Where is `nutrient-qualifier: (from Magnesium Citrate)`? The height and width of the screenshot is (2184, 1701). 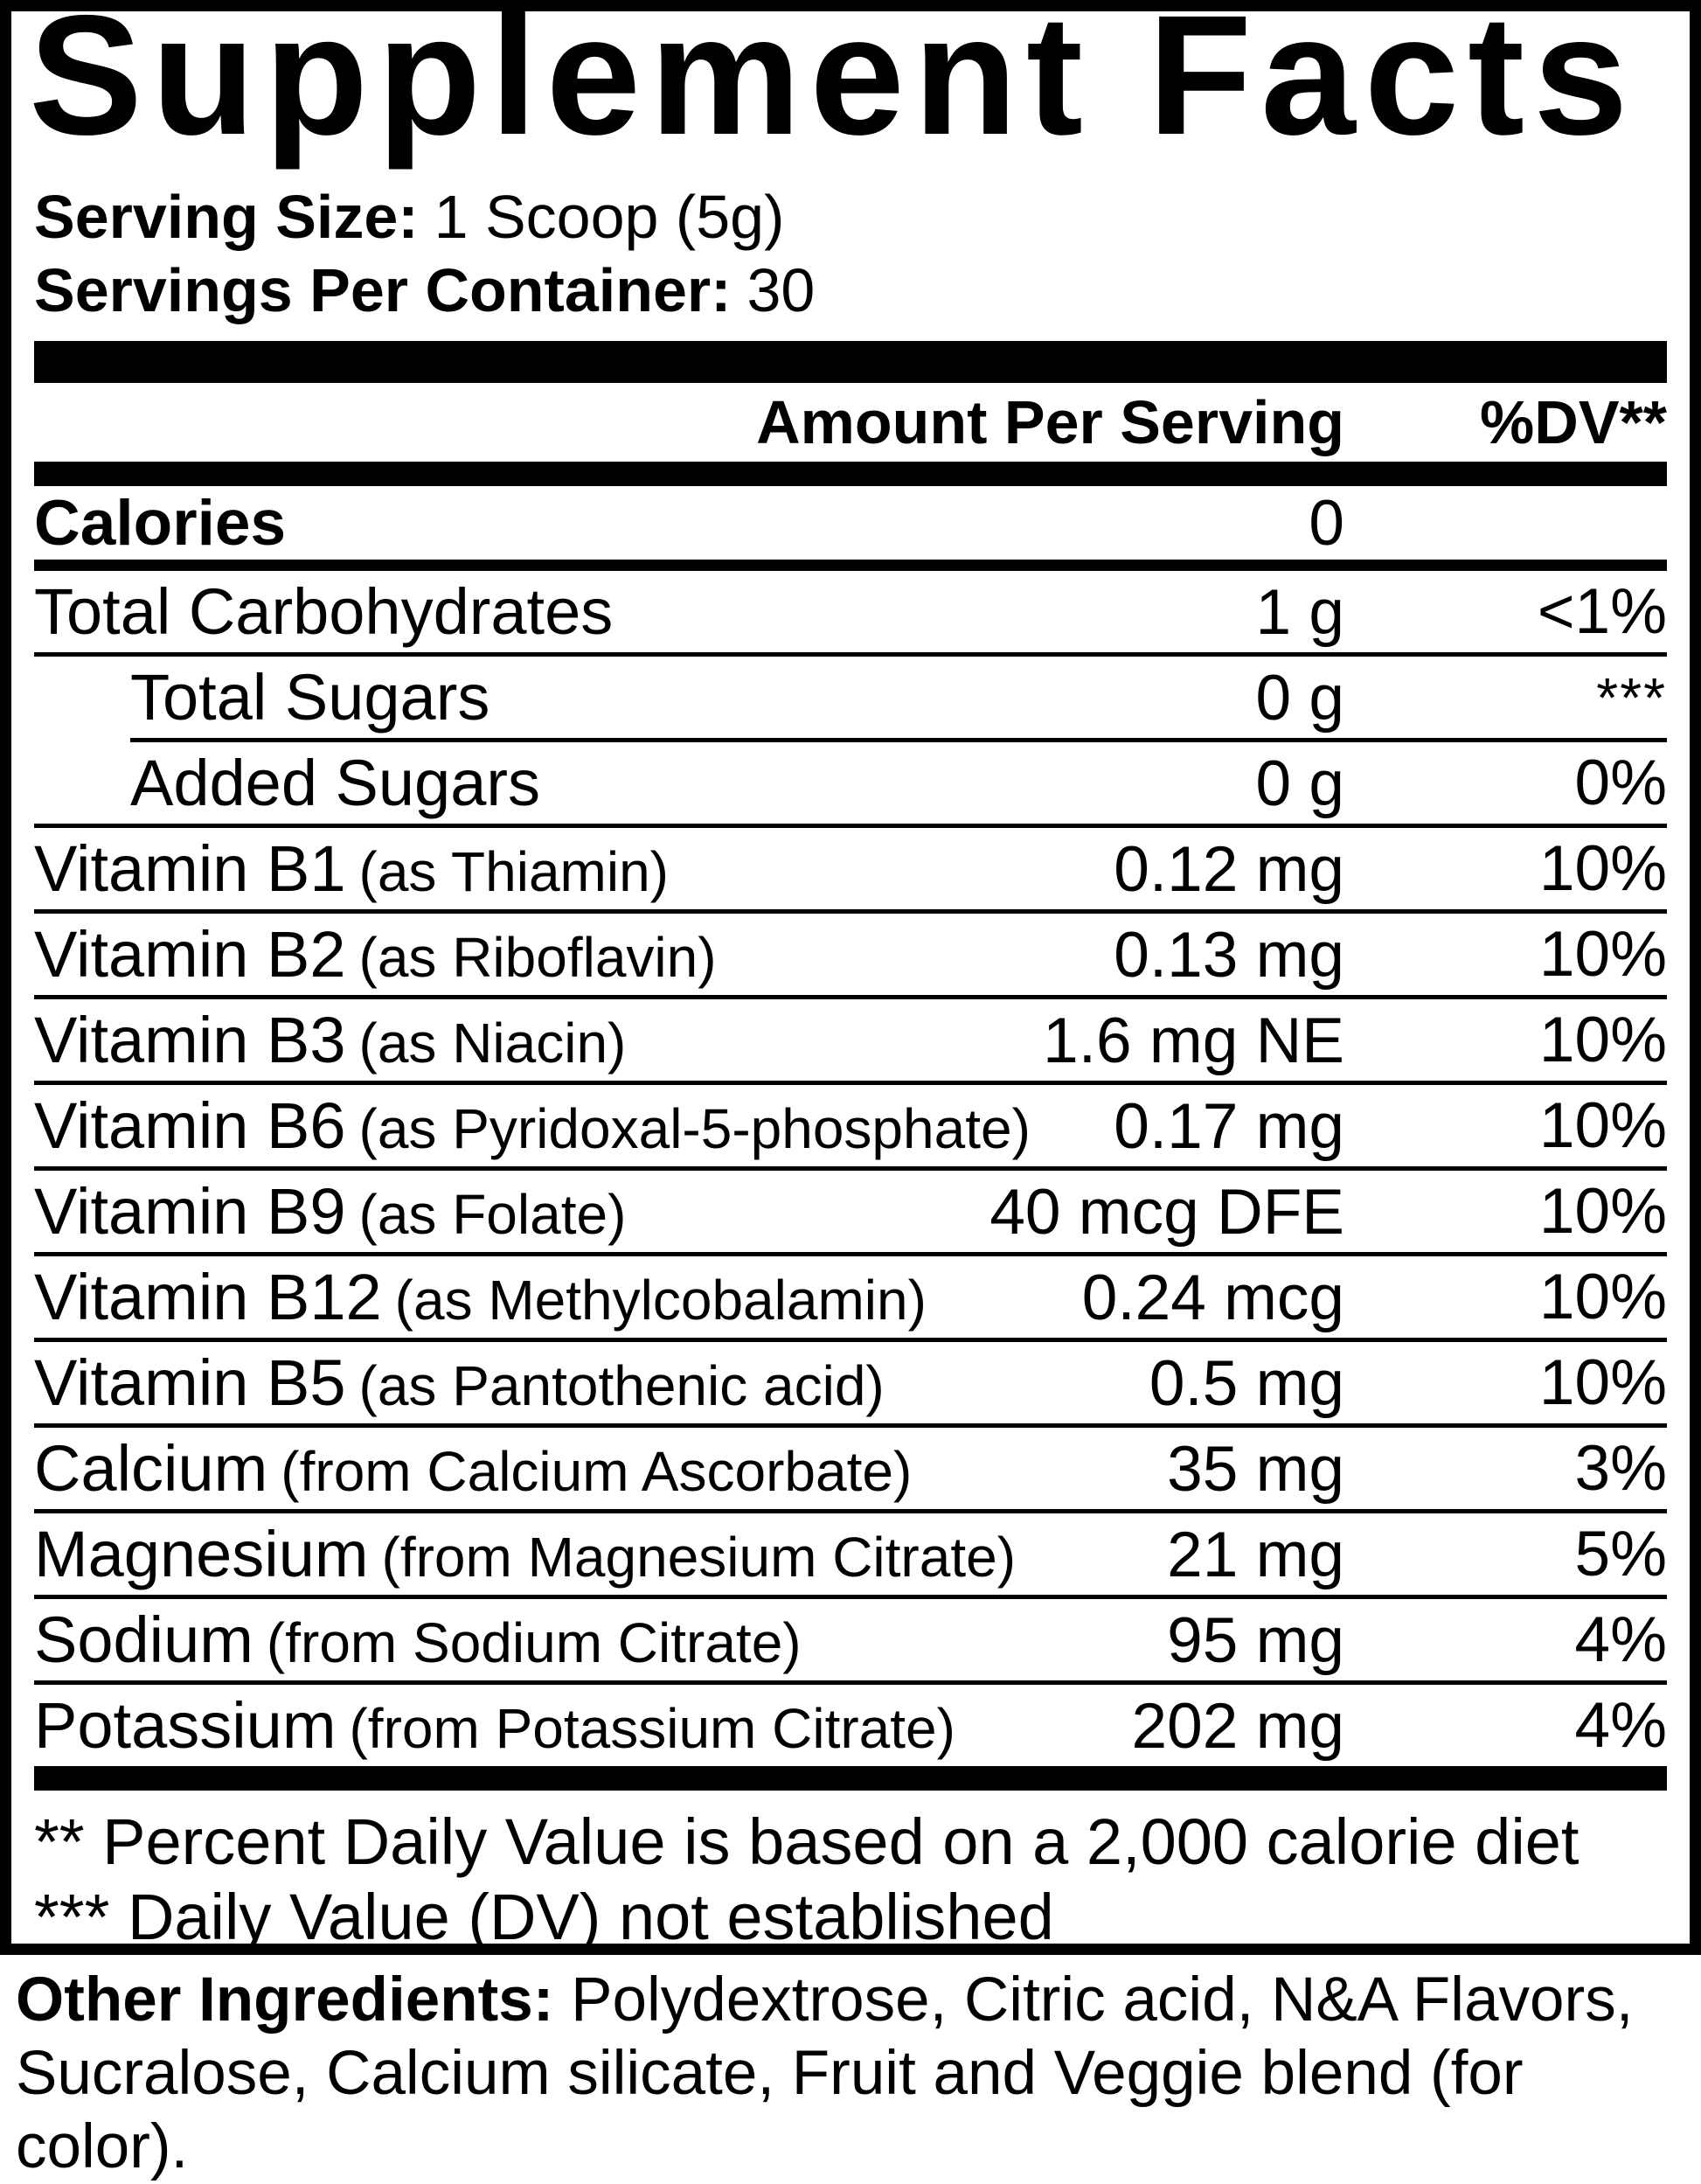 nutrient-qualifier: (from Magnesium Citrate) is located at coordinates (699, 1557).